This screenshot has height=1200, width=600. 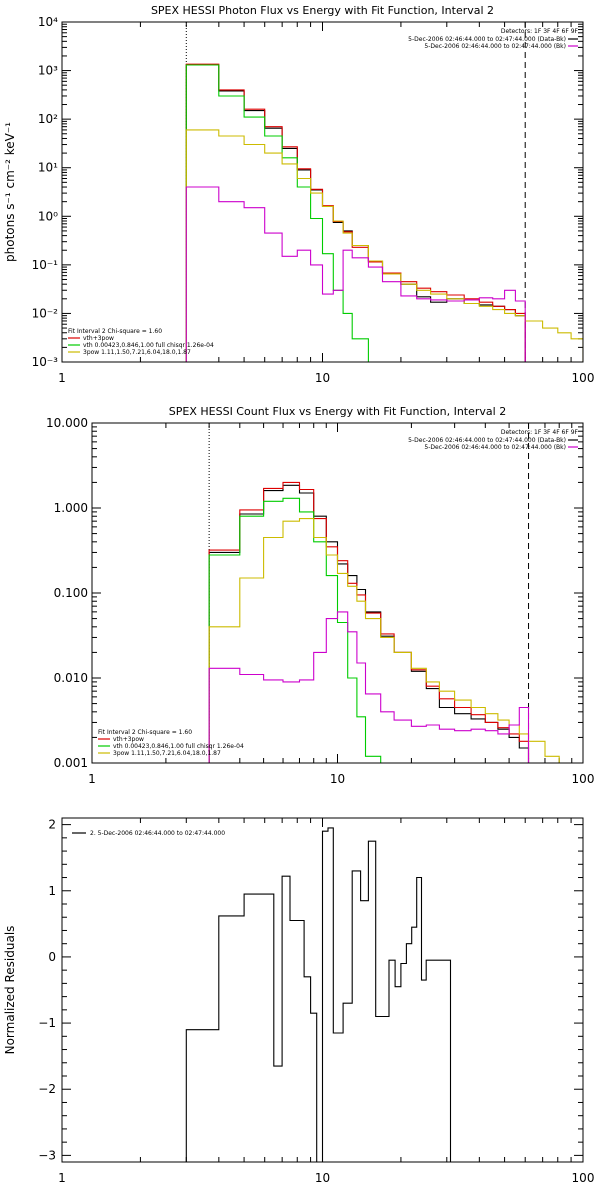 I want to click on y-tick-label: 1.000, so click(x=71, y=508).